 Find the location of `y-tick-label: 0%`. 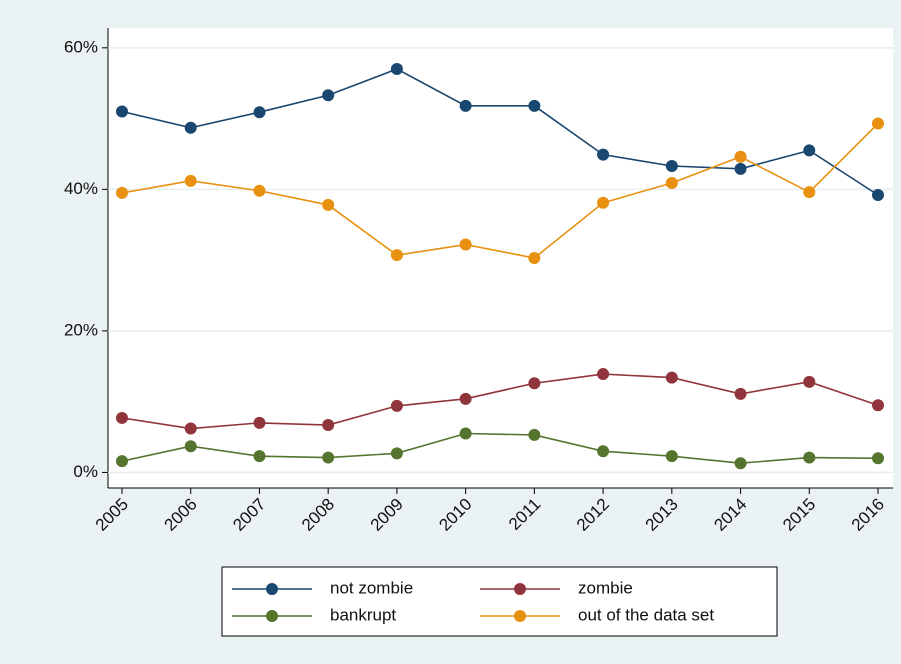

y-tick-label: 0% is located at coordinates (85, 471).